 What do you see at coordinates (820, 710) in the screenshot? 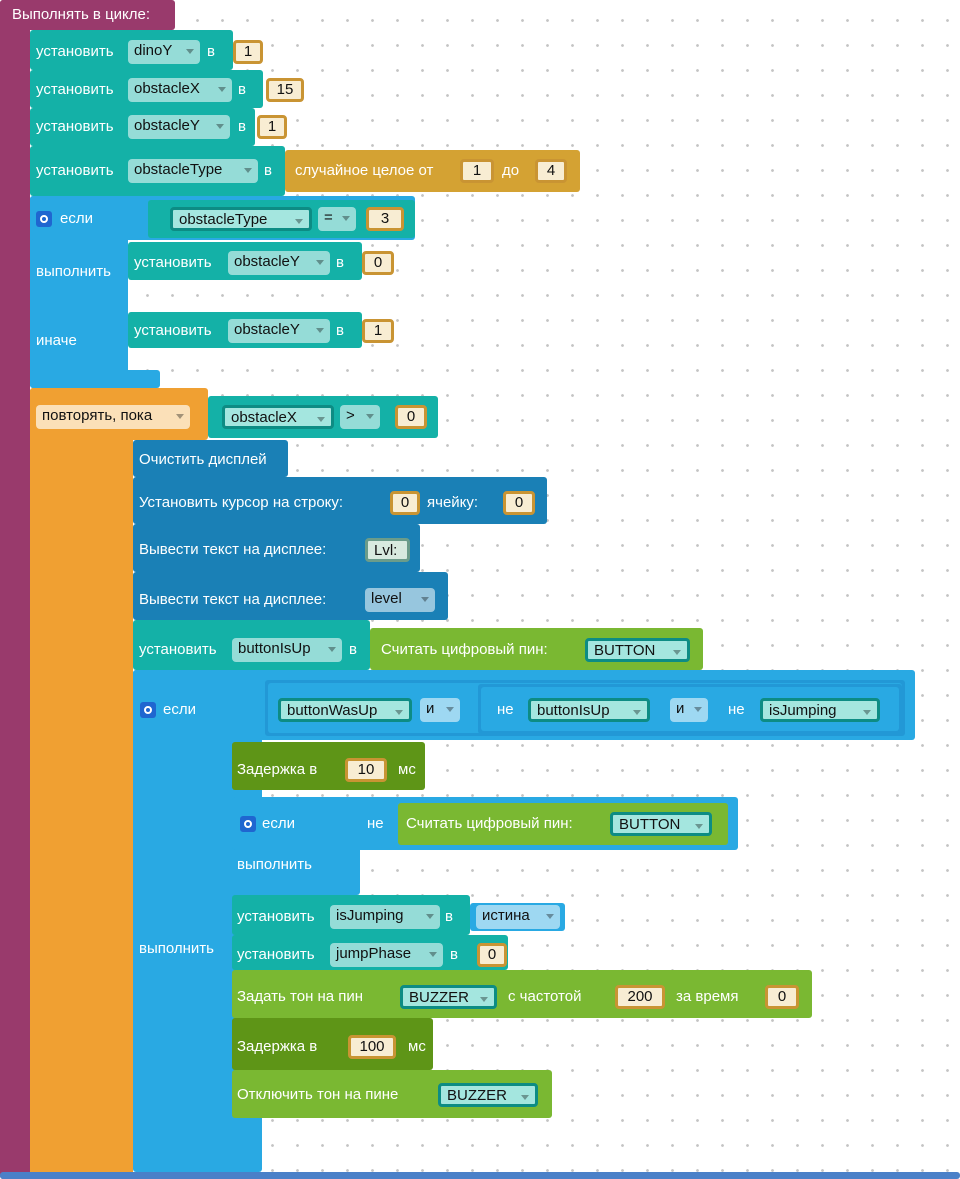
I see `field-vr: isJumping` at bounding box center [820, 710].